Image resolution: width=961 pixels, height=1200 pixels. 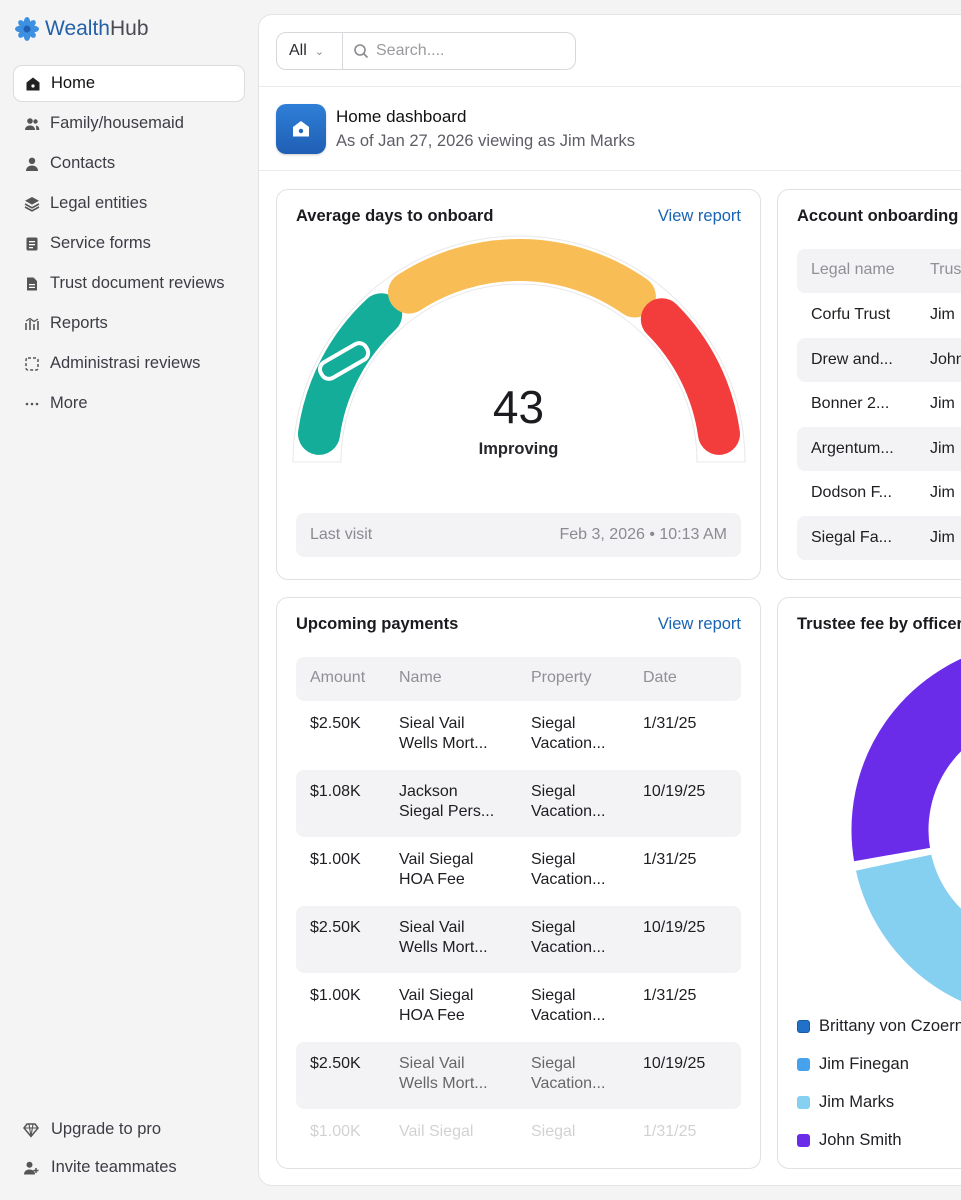 What do you see at coordinates (420, 677) in the screenshot?
I see `column-header: Name` at bounding box center [420, 677].